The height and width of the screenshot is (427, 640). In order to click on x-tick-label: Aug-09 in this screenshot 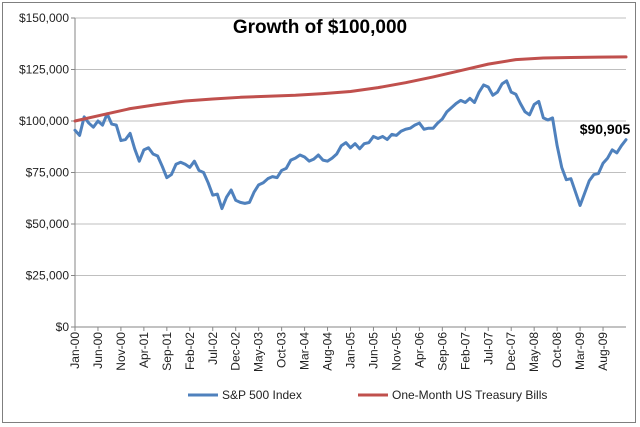, I will do `click(603, 351)`.